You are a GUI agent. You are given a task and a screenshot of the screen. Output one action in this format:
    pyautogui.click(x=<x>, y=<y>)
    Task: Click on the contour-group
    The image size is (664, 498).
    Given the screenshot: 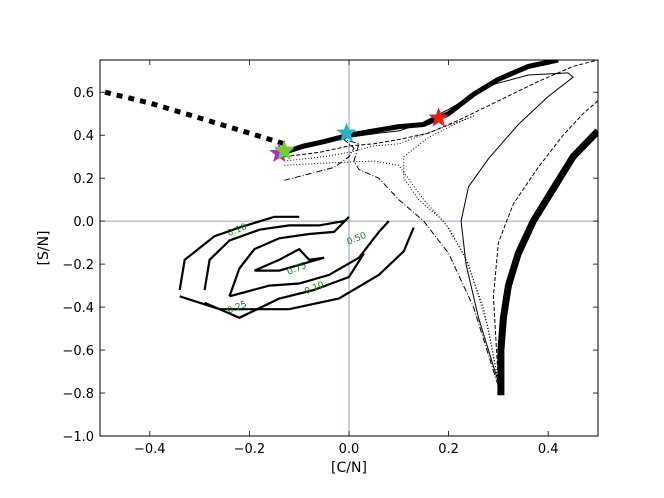 What is the action you would take?
    pyautogui.click(x=296, y=267)
    